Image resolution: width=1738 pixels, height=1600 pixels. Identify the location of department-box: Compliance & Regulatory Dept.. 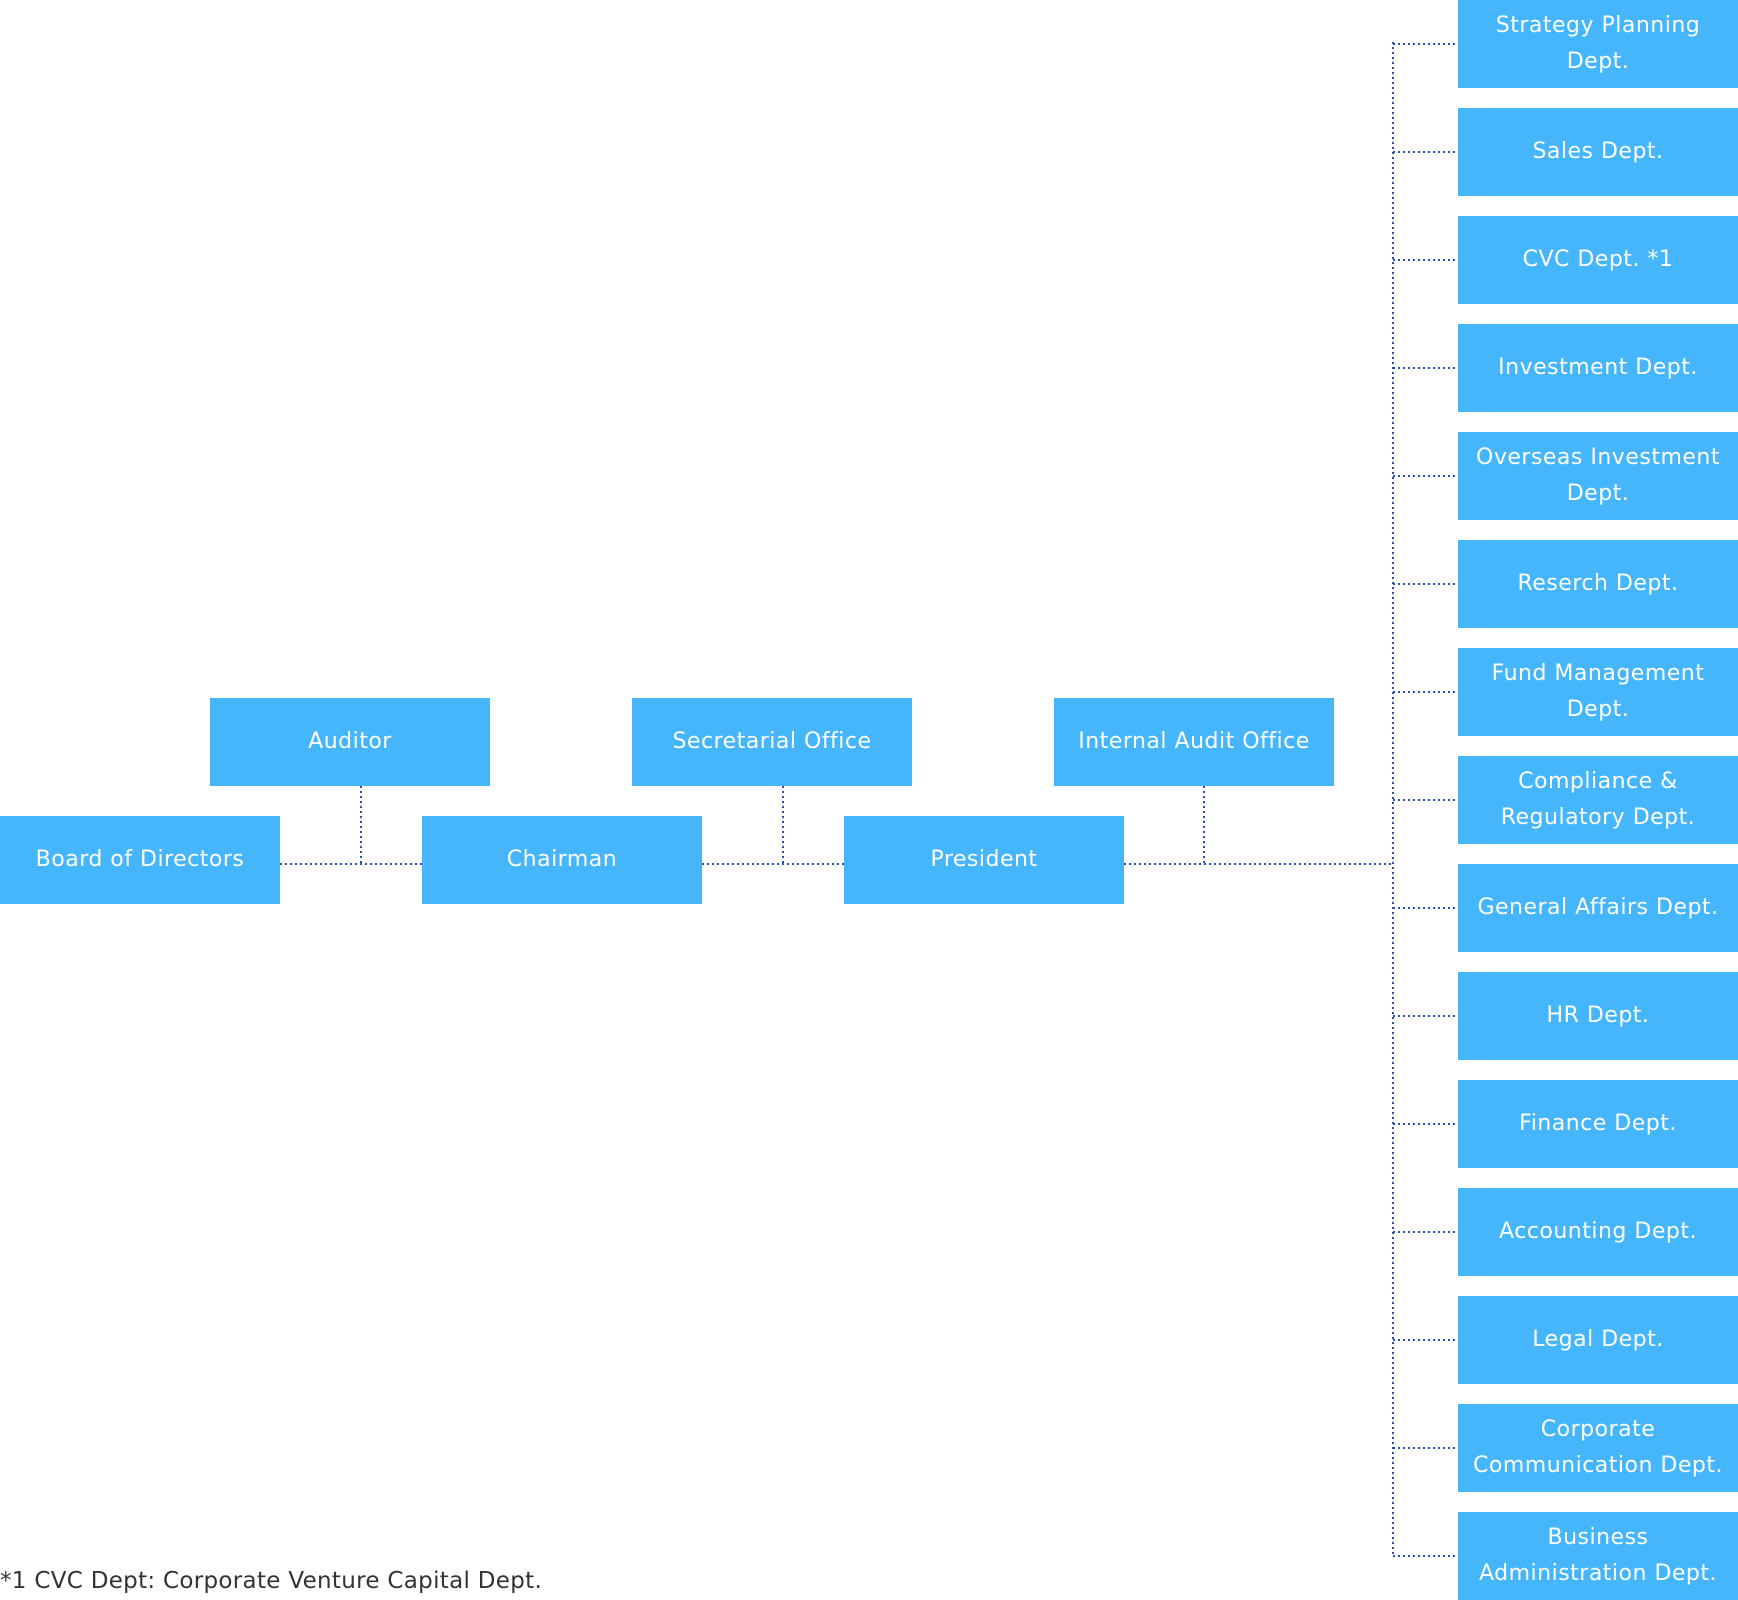
(1598, 800).